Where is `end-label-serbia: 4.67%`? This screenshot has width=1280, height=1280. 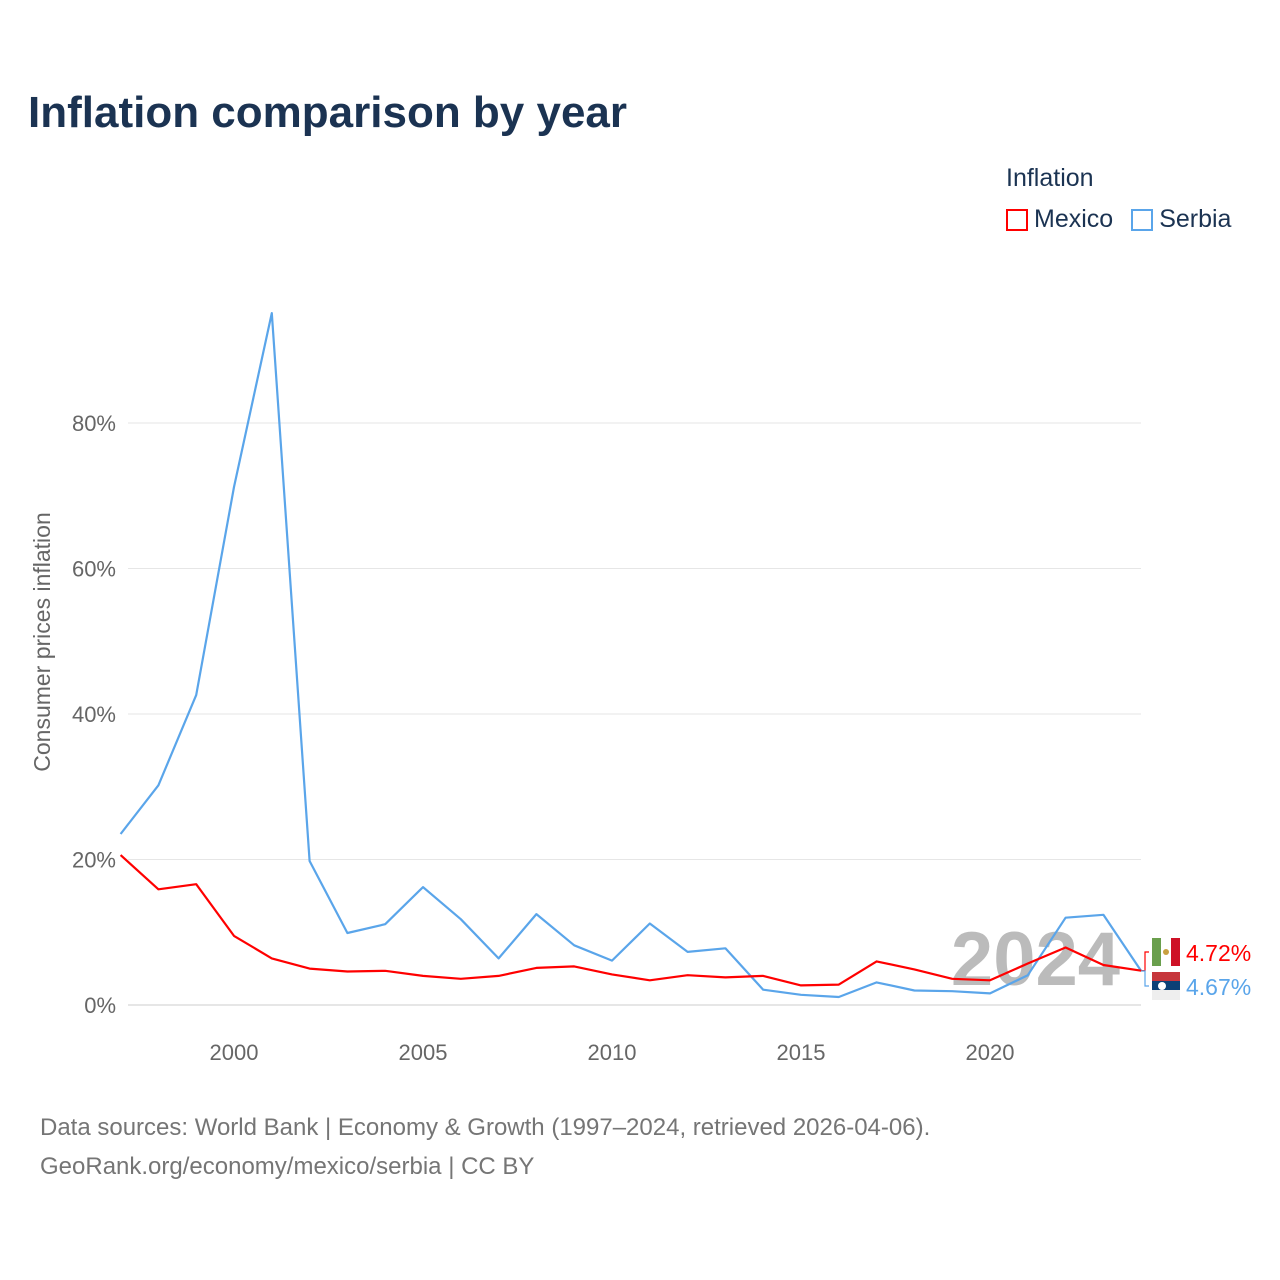
end-label-serbia: 4.67% is located at coordinates (1218, 987).